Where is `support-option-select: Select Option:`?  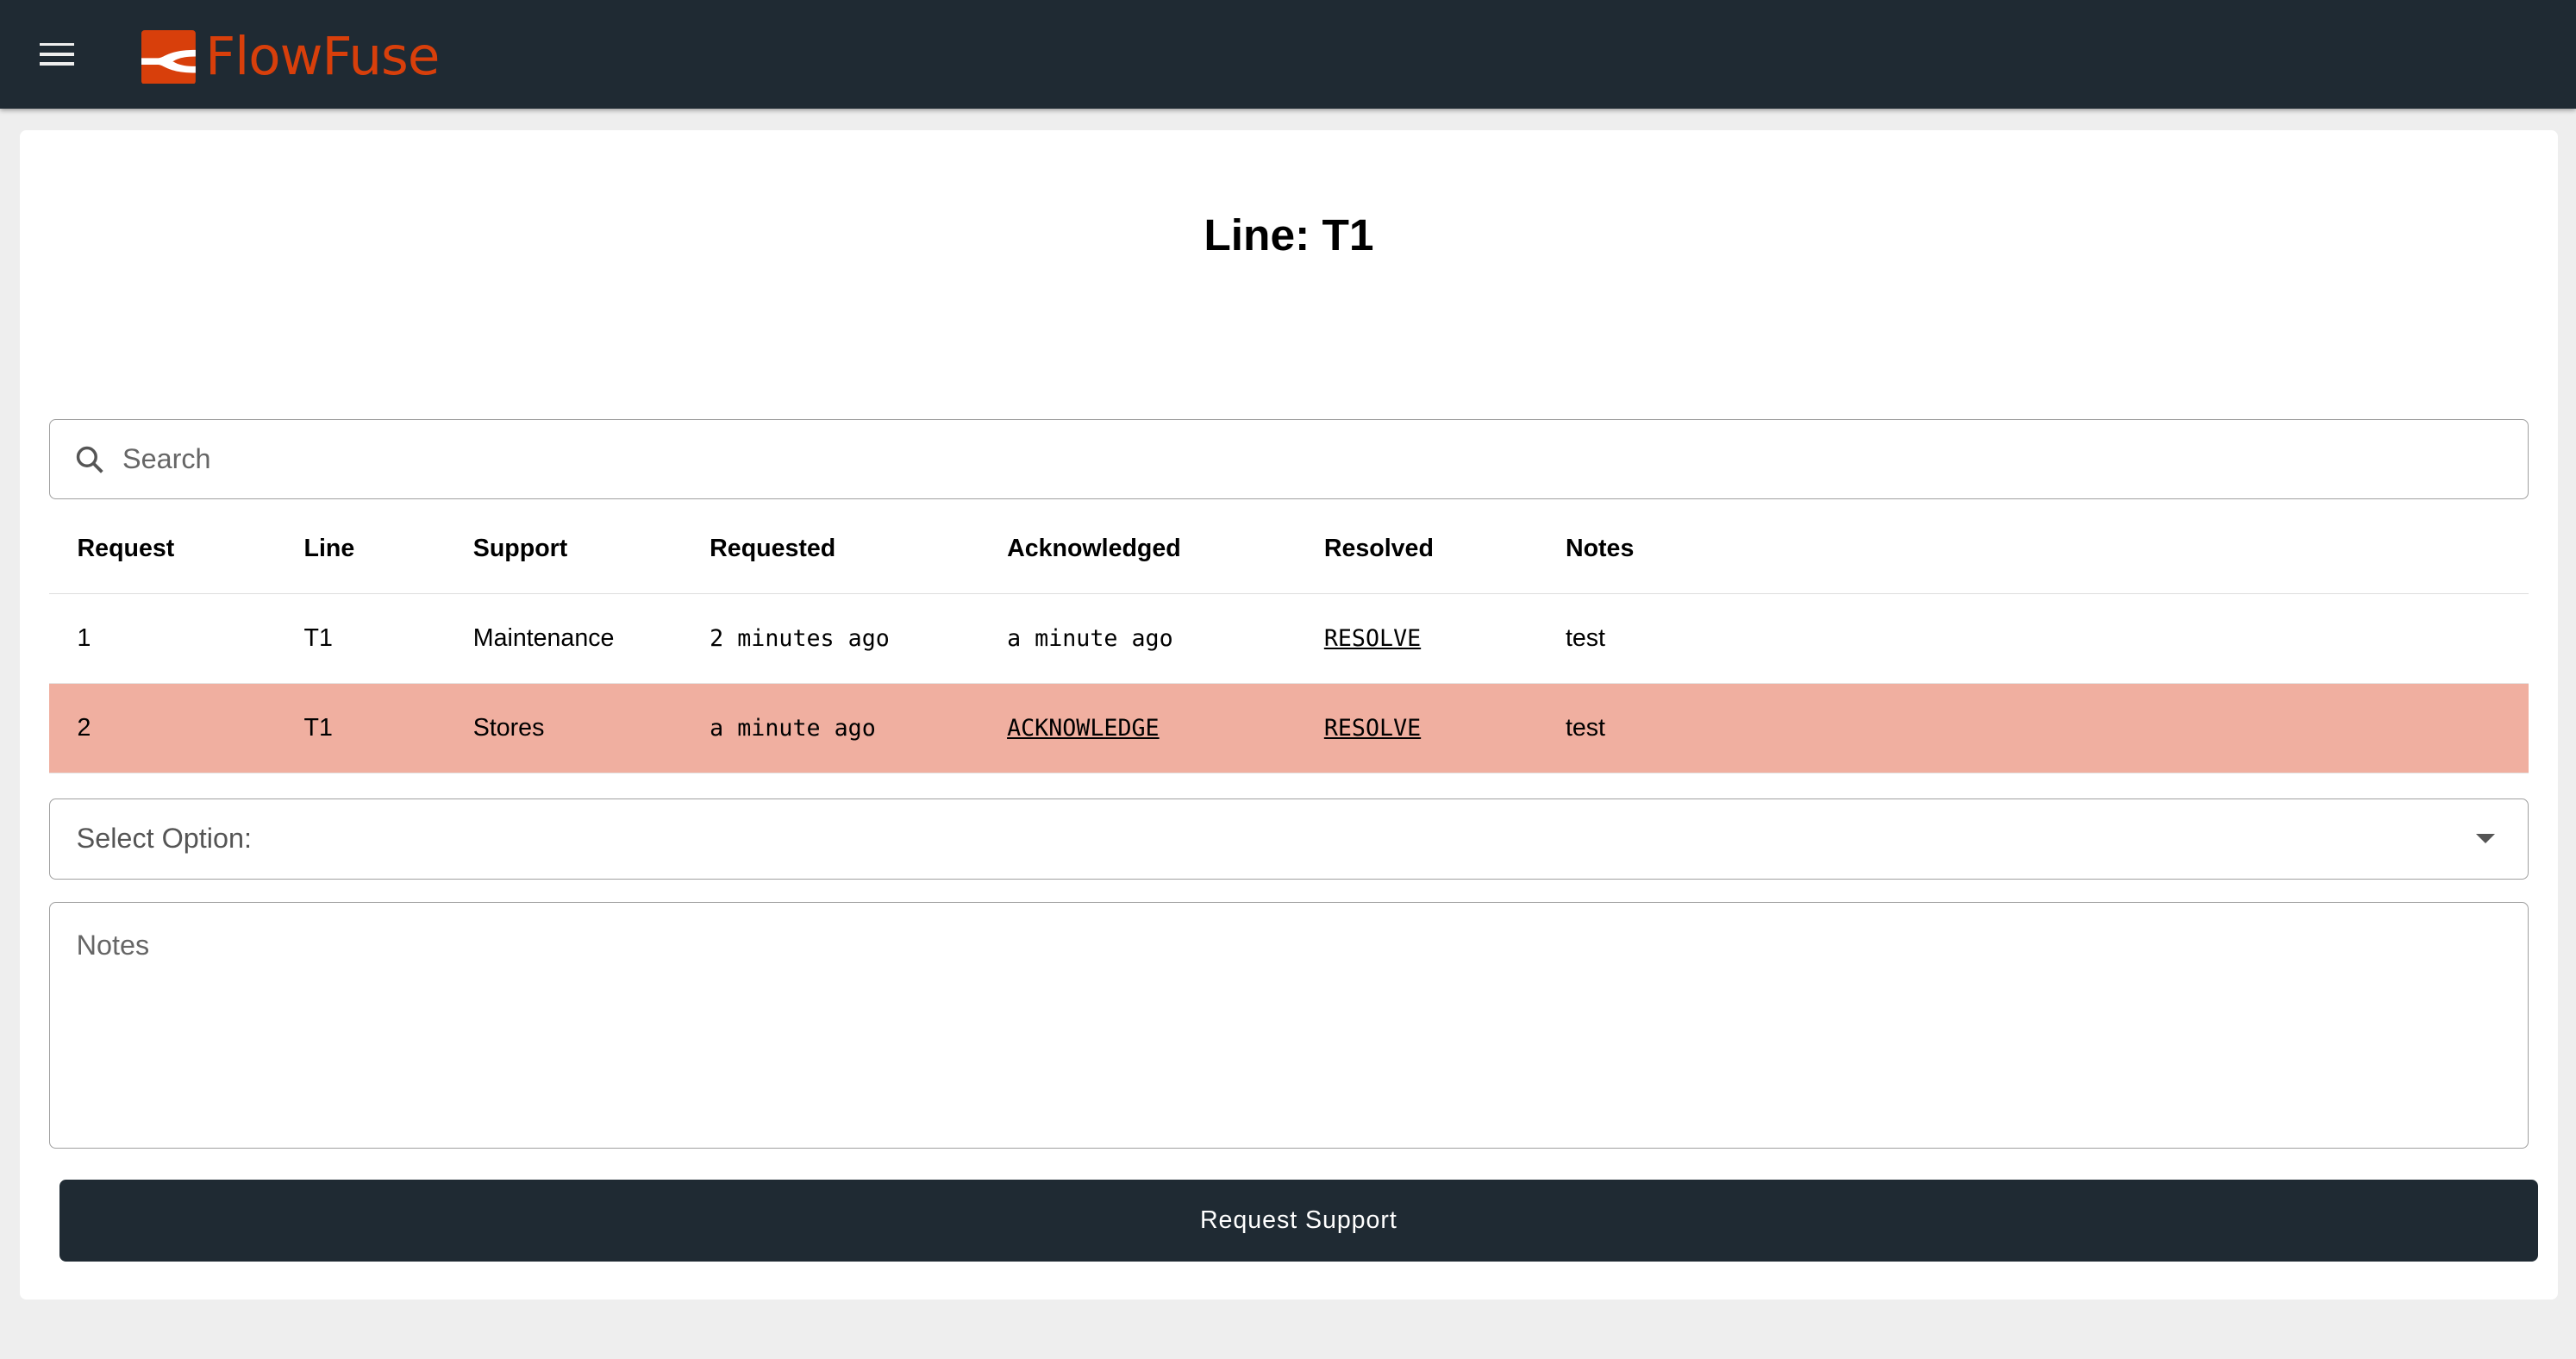
support-option-select: Select Option: is located at coordinates (1289, 839).